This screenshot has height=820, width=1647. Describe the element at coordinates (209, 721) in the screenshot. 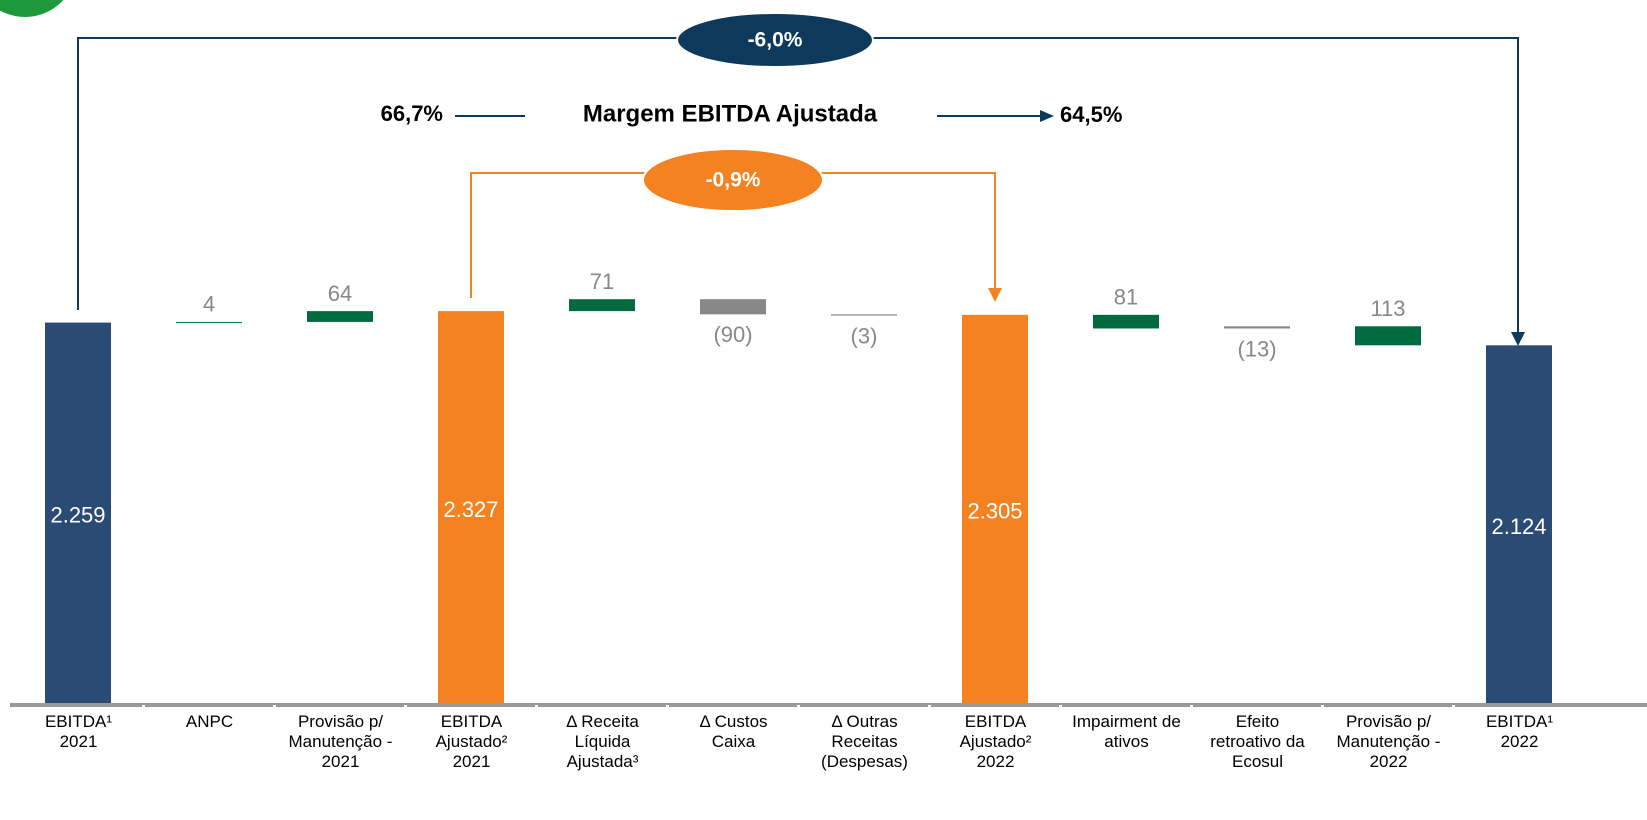

I see `x-tick-label: ANPC` at that location.